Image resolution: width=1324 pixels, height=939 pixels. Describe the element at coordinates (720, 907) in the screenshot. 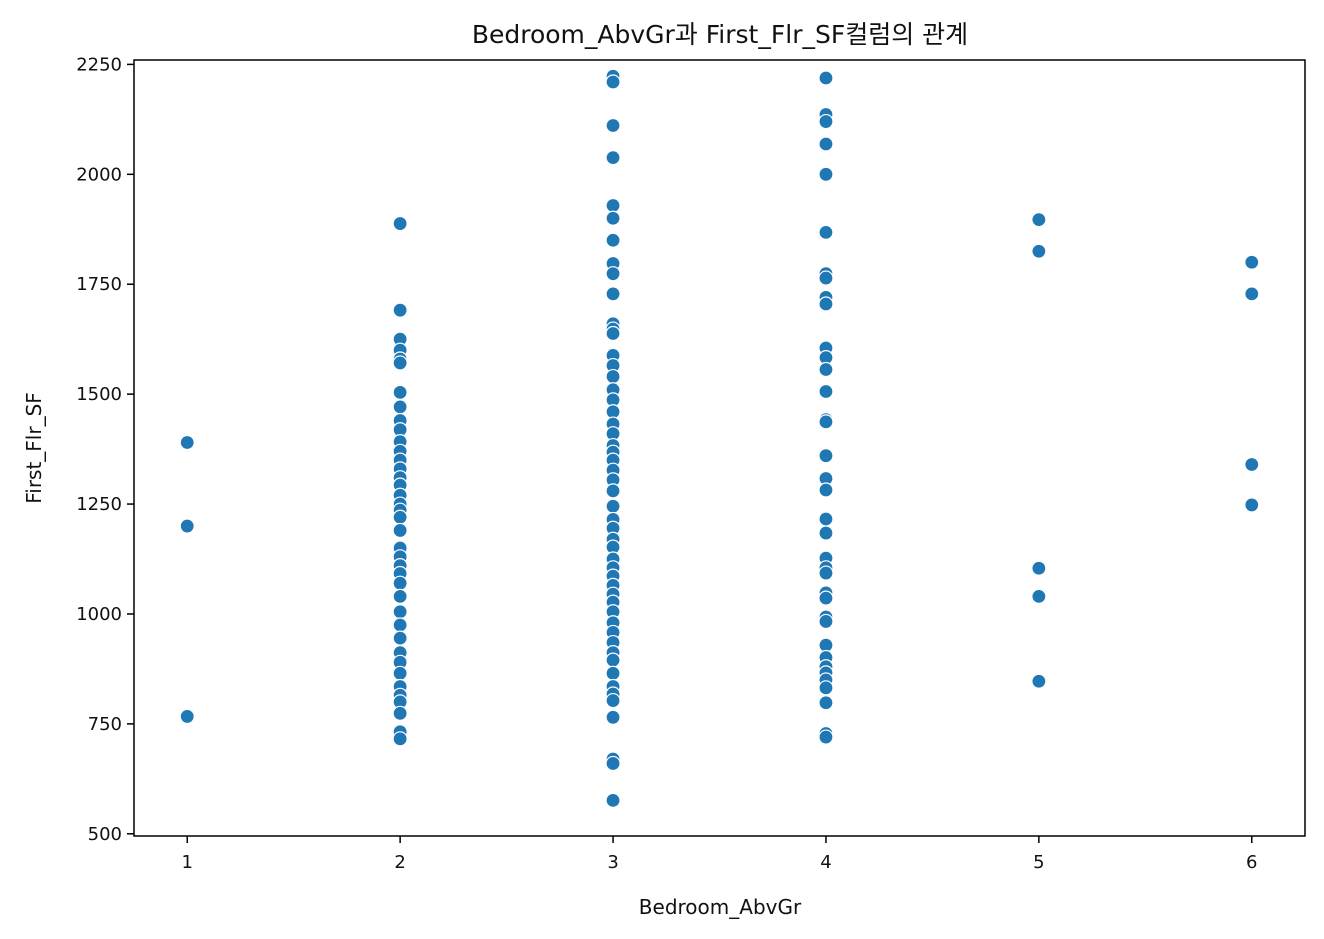

I see `x-axis-label: Bedroom_AbvGr` at that location.